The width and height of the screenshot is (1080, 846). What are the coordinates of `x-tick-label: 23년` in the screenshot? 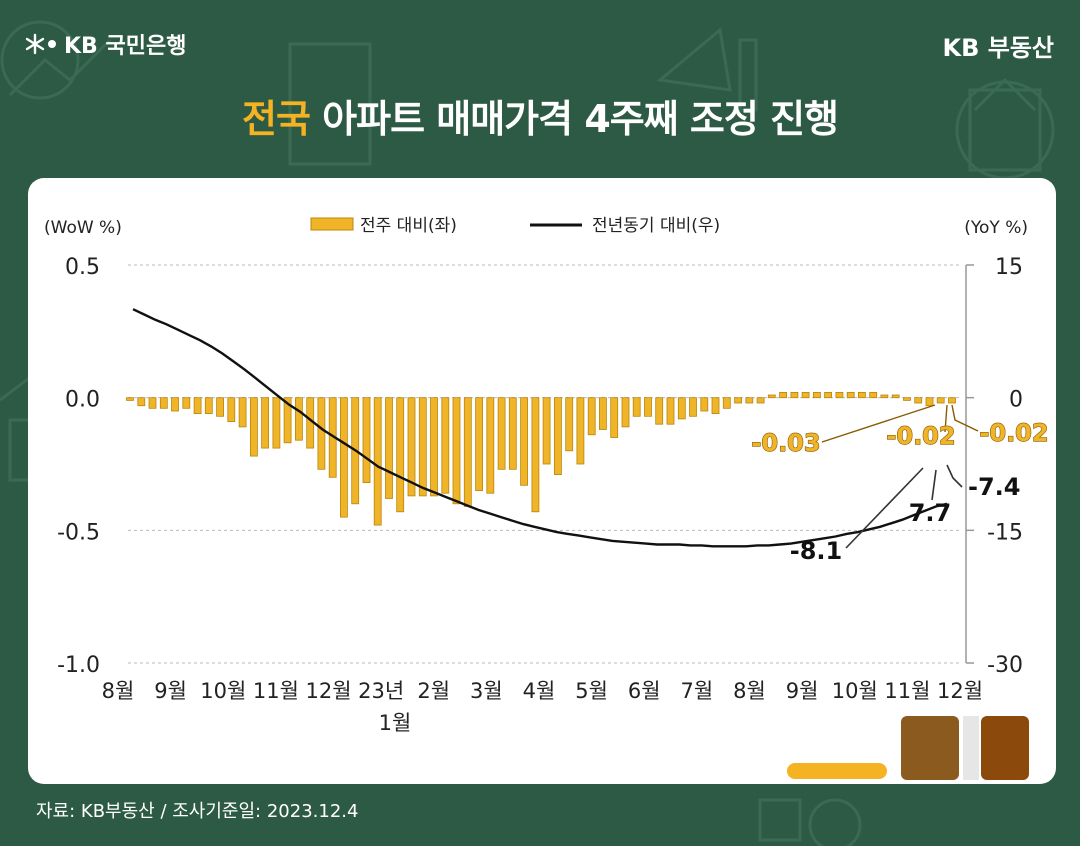 It's located at (381, 691).